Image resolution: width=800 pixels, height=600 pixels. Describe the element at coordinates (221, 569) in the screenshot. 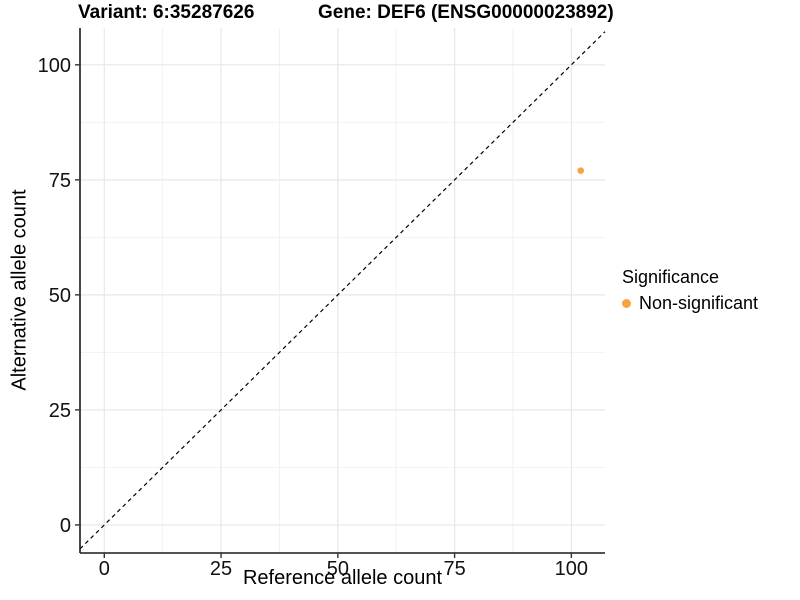

I see `x-tick-label: 25` at that location.